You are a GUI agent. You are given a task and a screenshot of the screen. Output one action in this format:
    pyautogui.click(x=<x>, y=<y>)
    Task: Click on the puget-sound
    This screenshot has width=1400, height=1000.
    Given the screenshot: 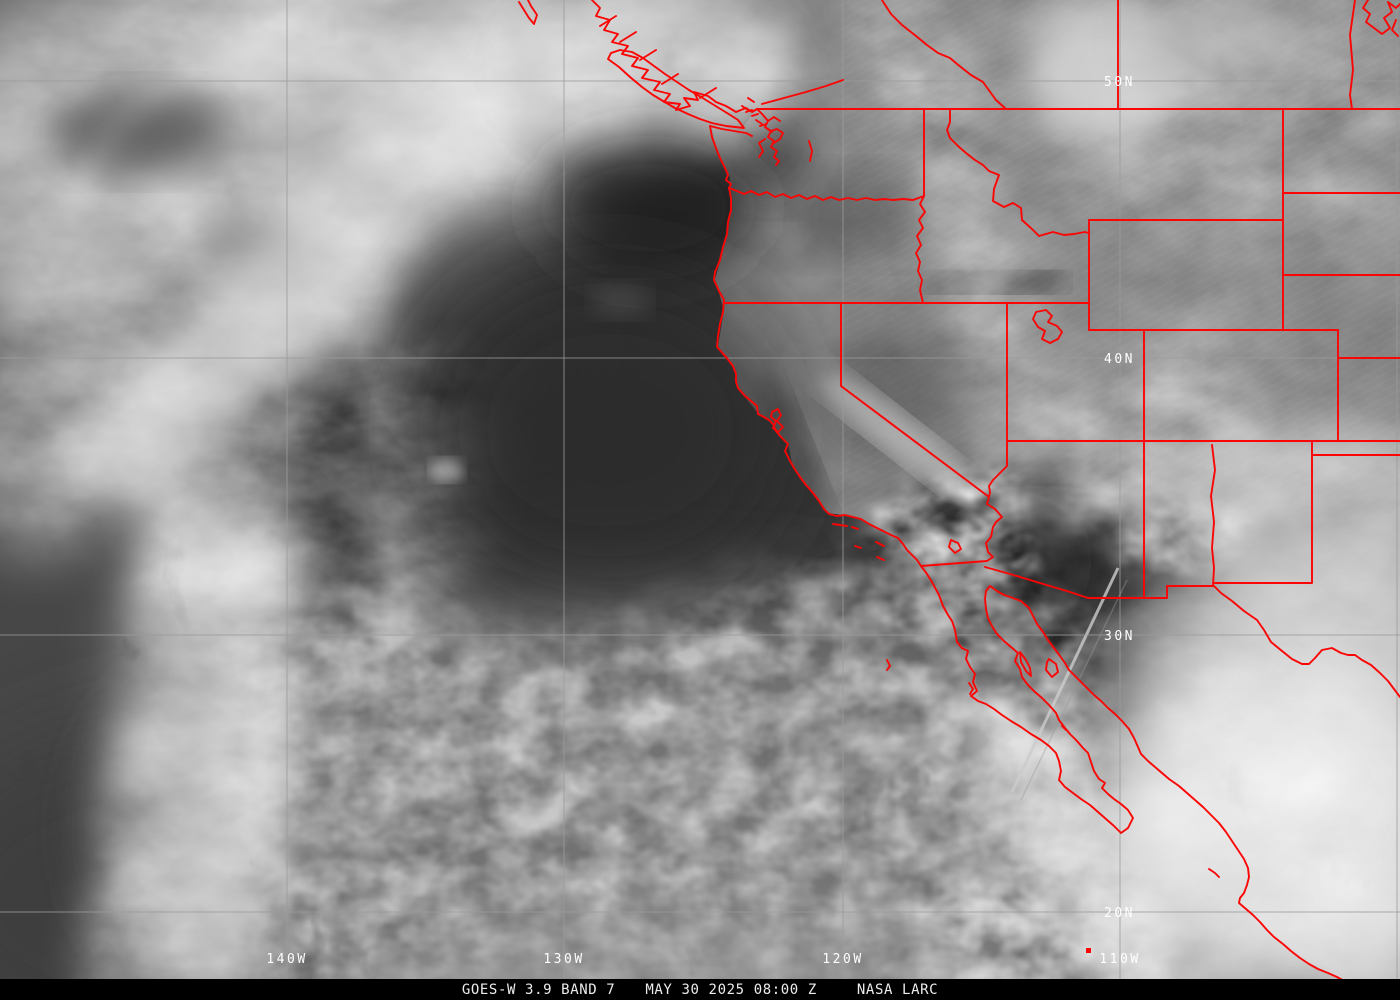 What is the action you would take?
    pyautogui.click(x=764, y=137)
    